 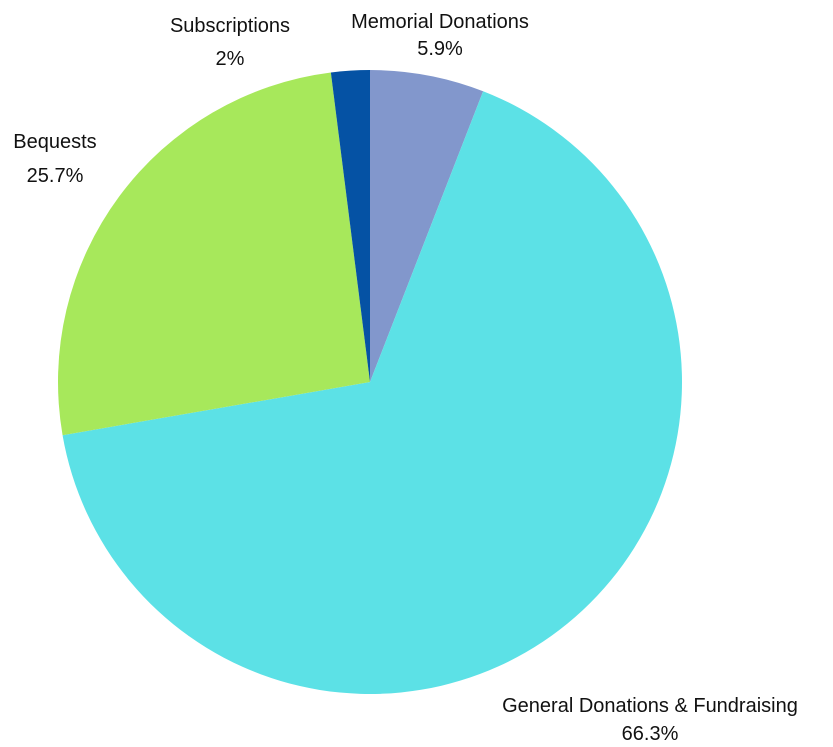 I want to click on slice-memorial-donations, so click(x=427, y=226).